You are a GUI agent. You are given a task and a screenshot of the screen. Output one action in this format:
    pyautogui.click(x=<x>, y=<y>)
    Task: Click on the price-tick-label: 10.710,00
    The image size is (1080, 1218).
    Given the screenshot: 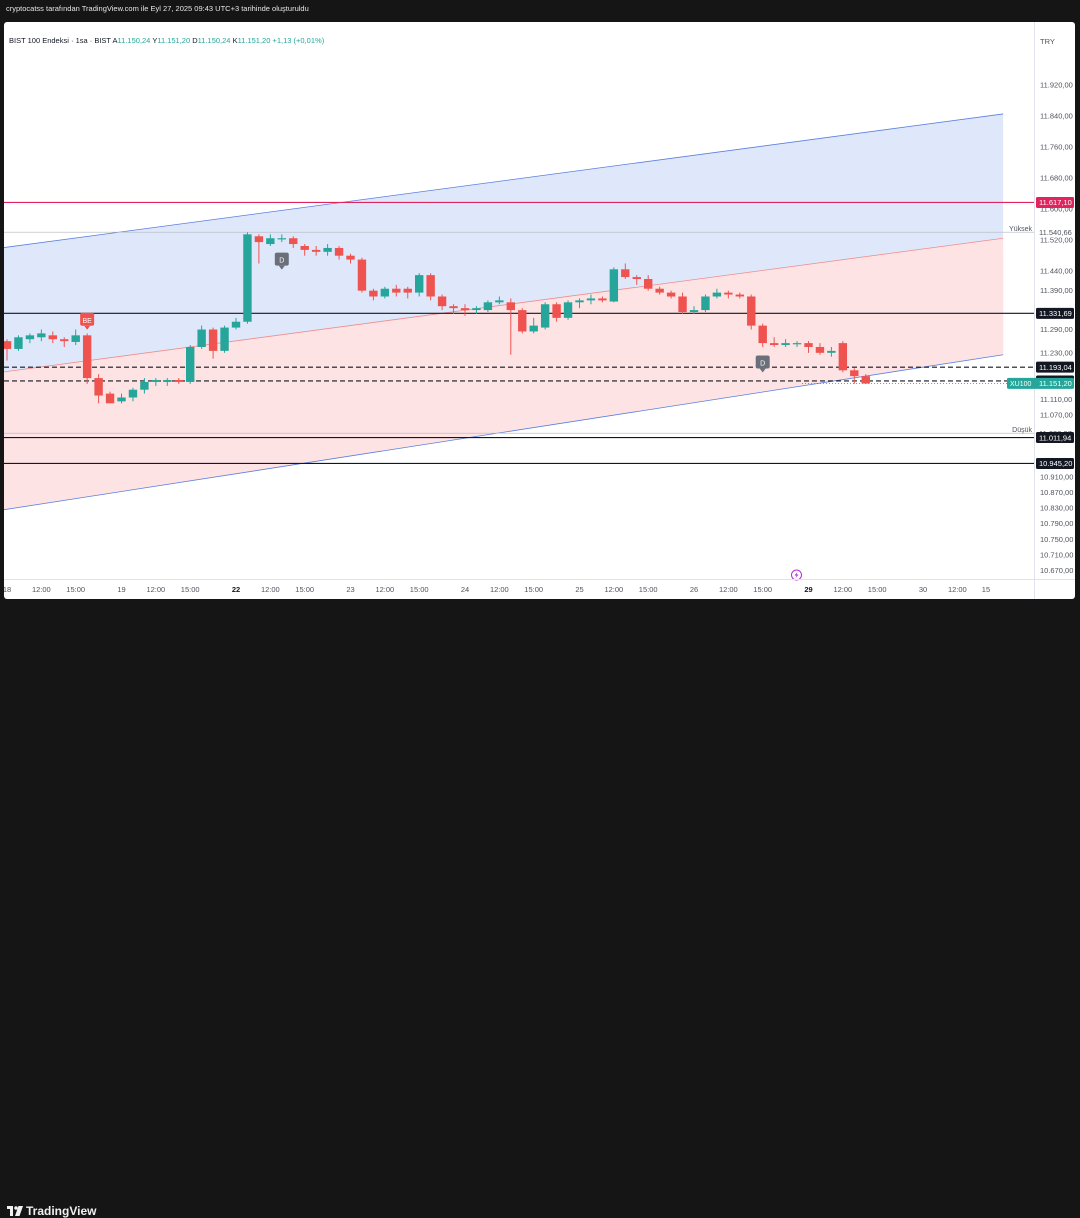 What is the action you would take?
    pyautogui.click(x=1056, y=554)
    